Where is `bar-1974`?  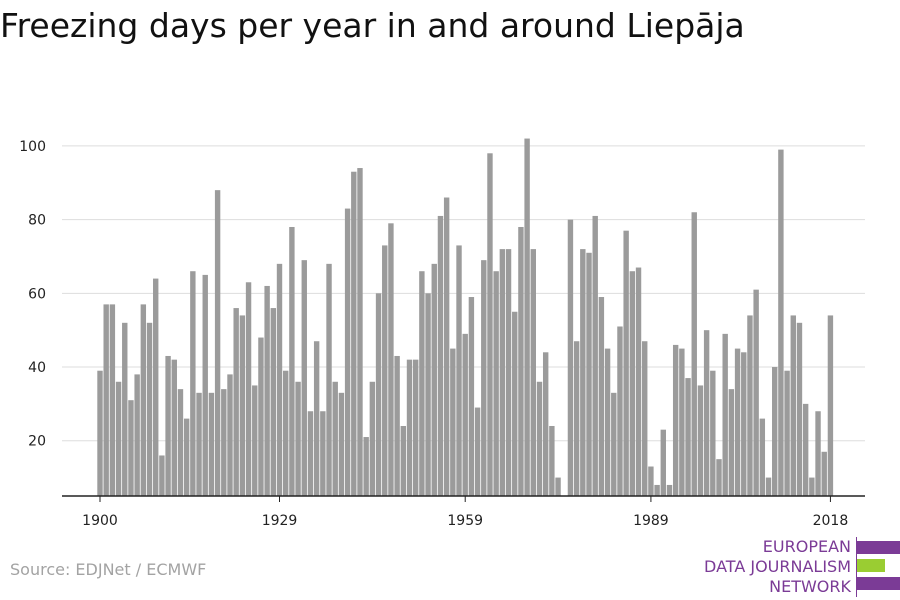 bar-1974 is located at coordinates (558, 486).